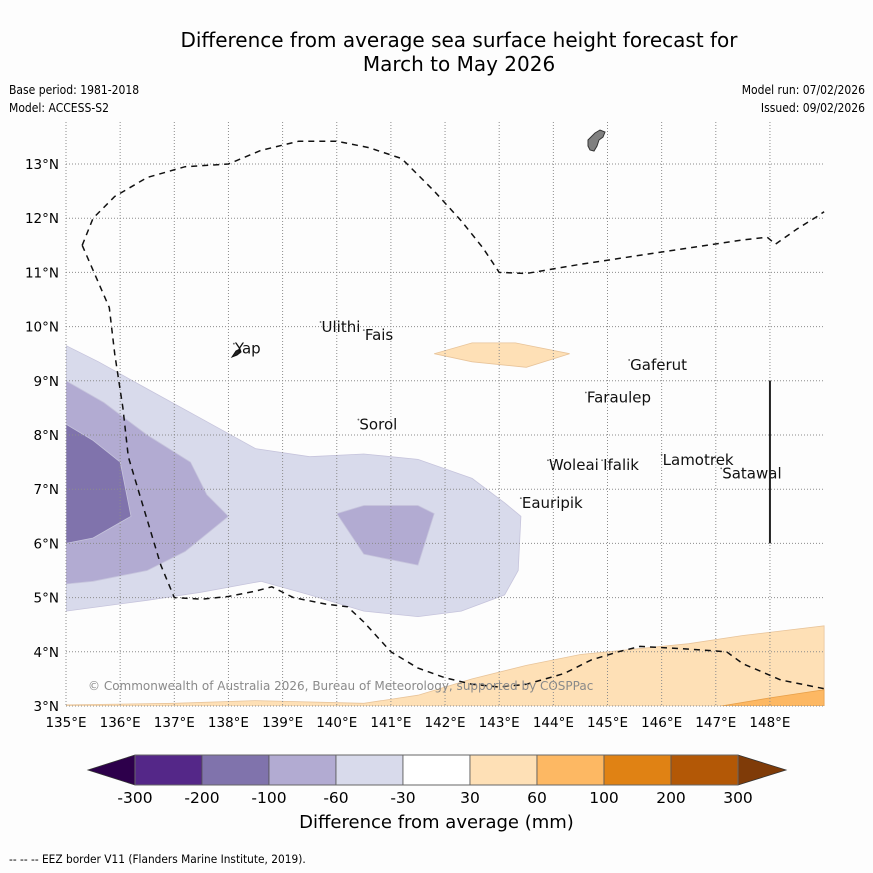 The image size is (873, 873). I want to click on x-tick-label: 145°E, so click(607, 723).